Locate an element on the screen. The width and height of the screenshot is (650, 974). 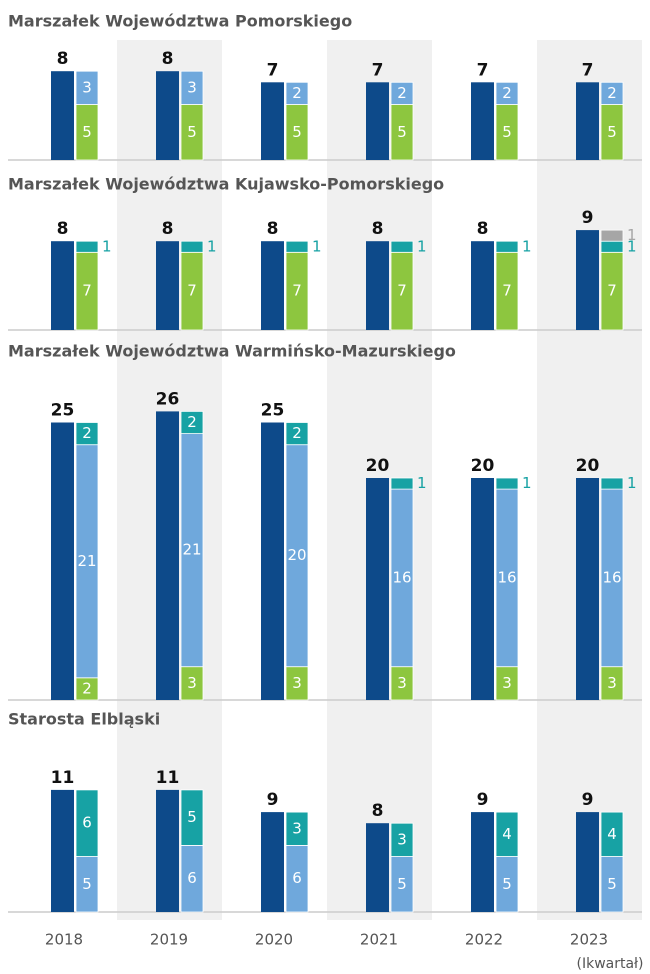
x-tick-label: 2018 is located at coordinates (64, 940).